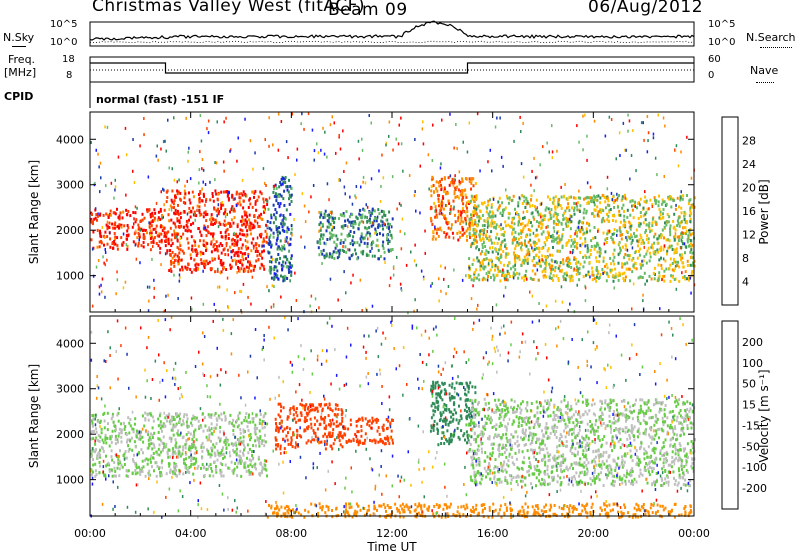  What do you see at coordinates (646, 8) in the screenshot?
I see `date-label: 06/Aug/2012` at bounding box center [646, 8].